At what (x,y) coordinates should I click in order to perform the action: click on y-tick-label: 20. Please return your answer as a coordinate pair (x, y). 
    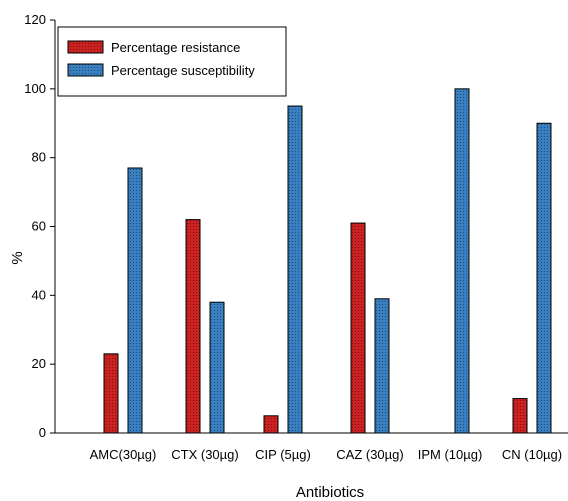
    Looking at the image, I should click on (39, 363).